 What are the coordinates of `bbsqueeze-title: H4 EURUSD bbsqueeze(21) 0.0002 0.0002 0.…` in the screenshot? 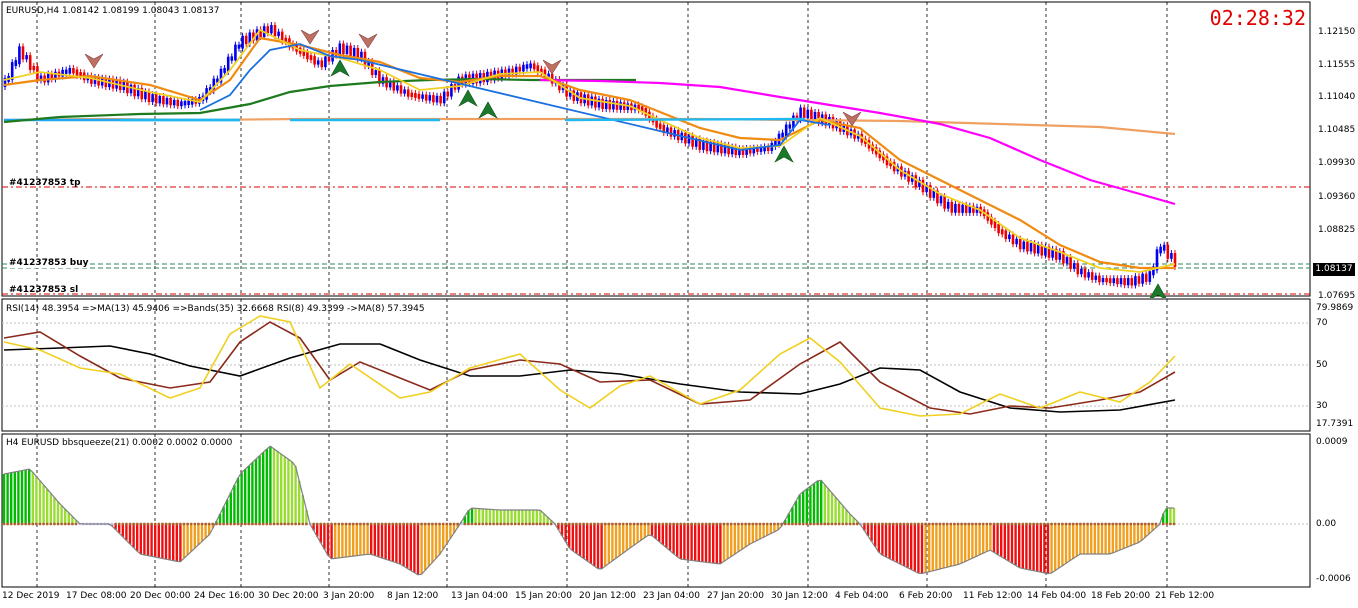 It's located at (119, 443).